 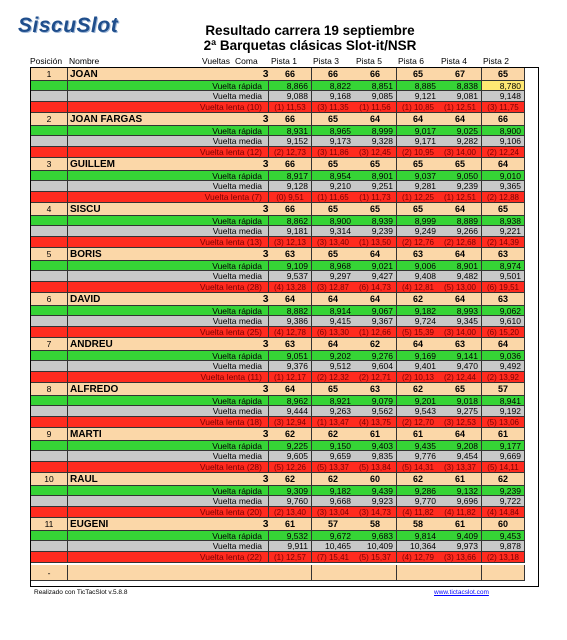 I want to click on fast-lap-row-value: 8,914, so click(x=333, y=311).